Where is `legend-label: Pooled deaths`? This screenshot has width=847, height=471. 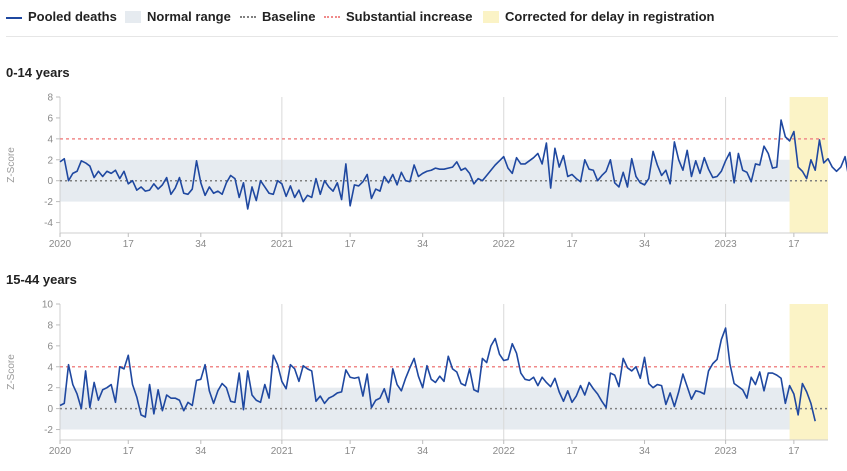 legend-label: Pooled deaths is located at coordinates (72, 16).